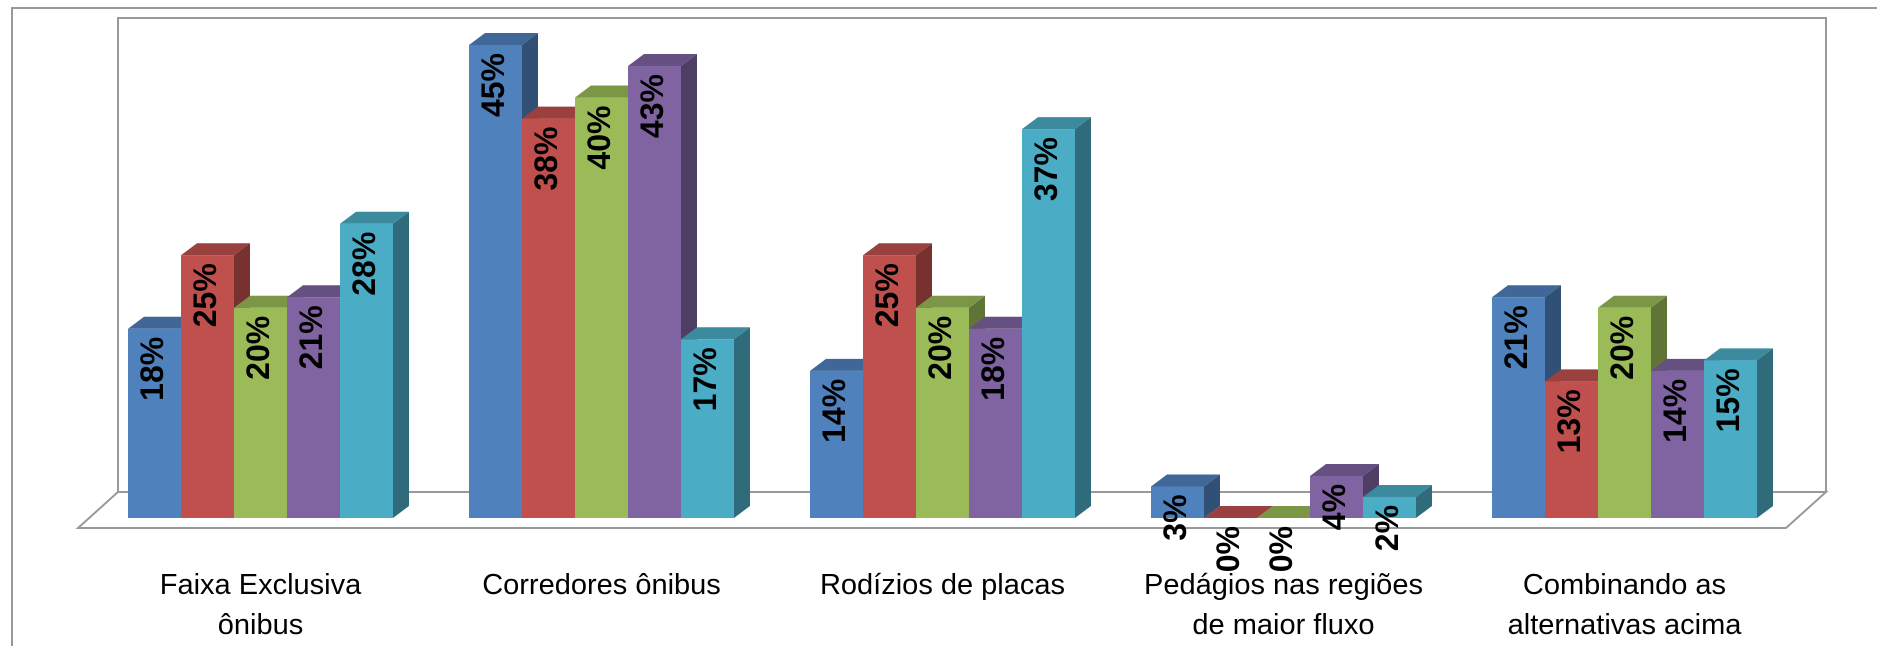  Describe the element at coordinates (942, 585) in the screenshot. I see `x-tick-label: Rodízios de placas` at that location.